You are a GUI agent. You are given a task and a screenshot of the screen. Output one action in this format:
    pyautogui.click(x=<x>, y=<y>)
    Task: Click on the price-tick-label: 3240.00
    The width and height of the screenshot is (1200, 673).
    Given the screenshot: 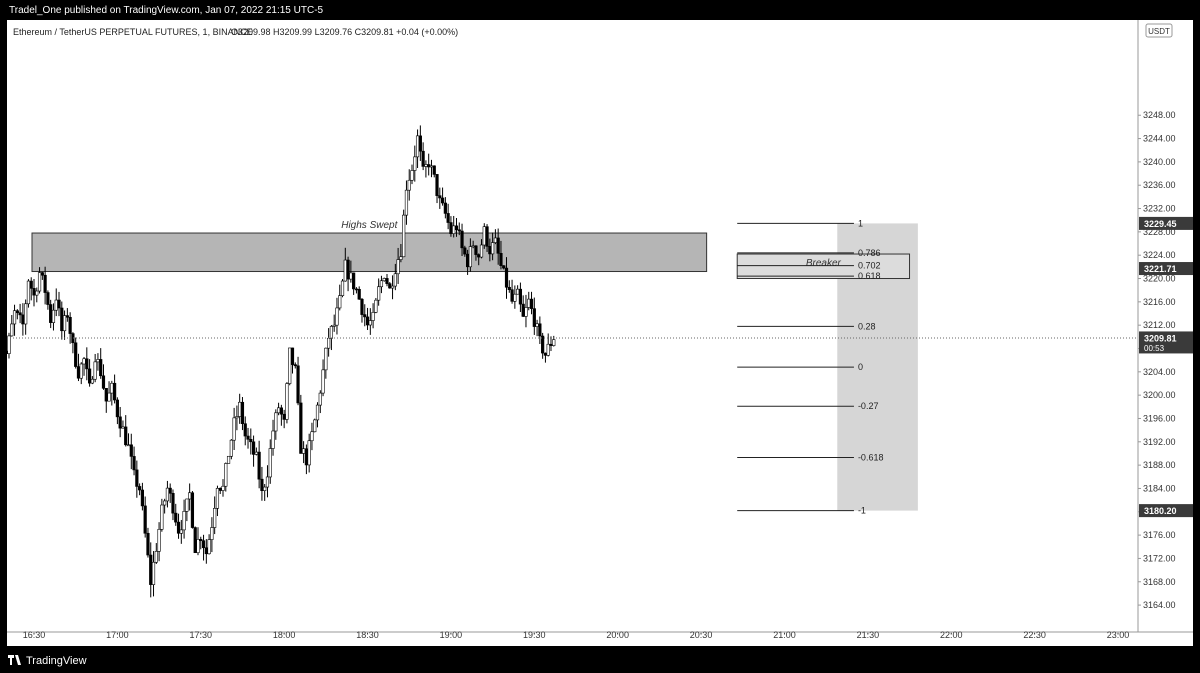 What is the action you would take?
    pyautogui.click(x=1159, y=162)
    